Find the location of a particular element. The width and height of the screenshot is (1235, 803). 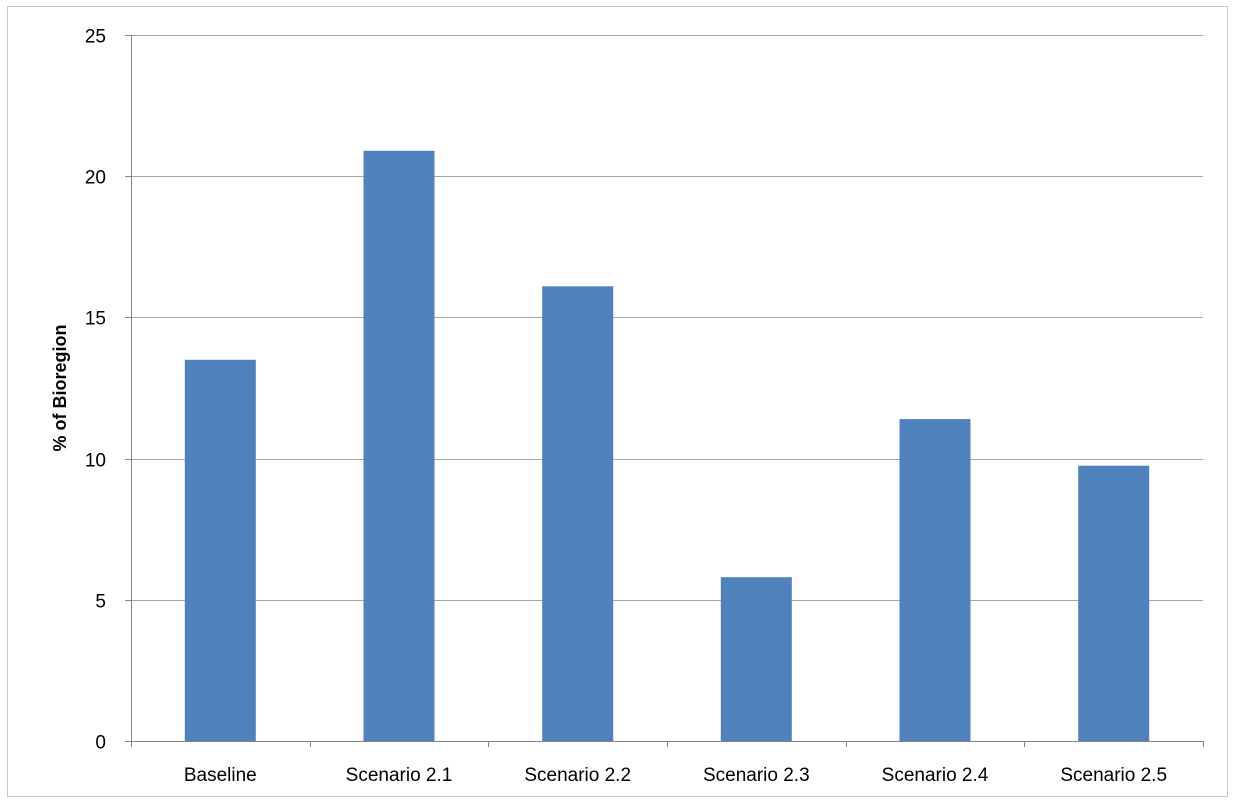

y-tick-label: 0 is located at coordinates (100, 743).